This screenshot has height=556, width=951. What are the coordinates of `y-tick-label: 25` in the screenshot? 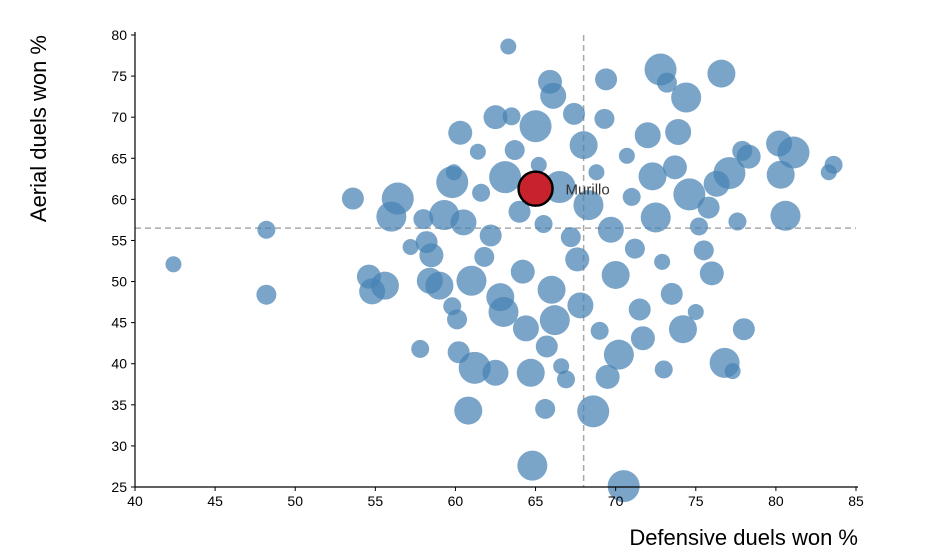 It's located at (119, 487).